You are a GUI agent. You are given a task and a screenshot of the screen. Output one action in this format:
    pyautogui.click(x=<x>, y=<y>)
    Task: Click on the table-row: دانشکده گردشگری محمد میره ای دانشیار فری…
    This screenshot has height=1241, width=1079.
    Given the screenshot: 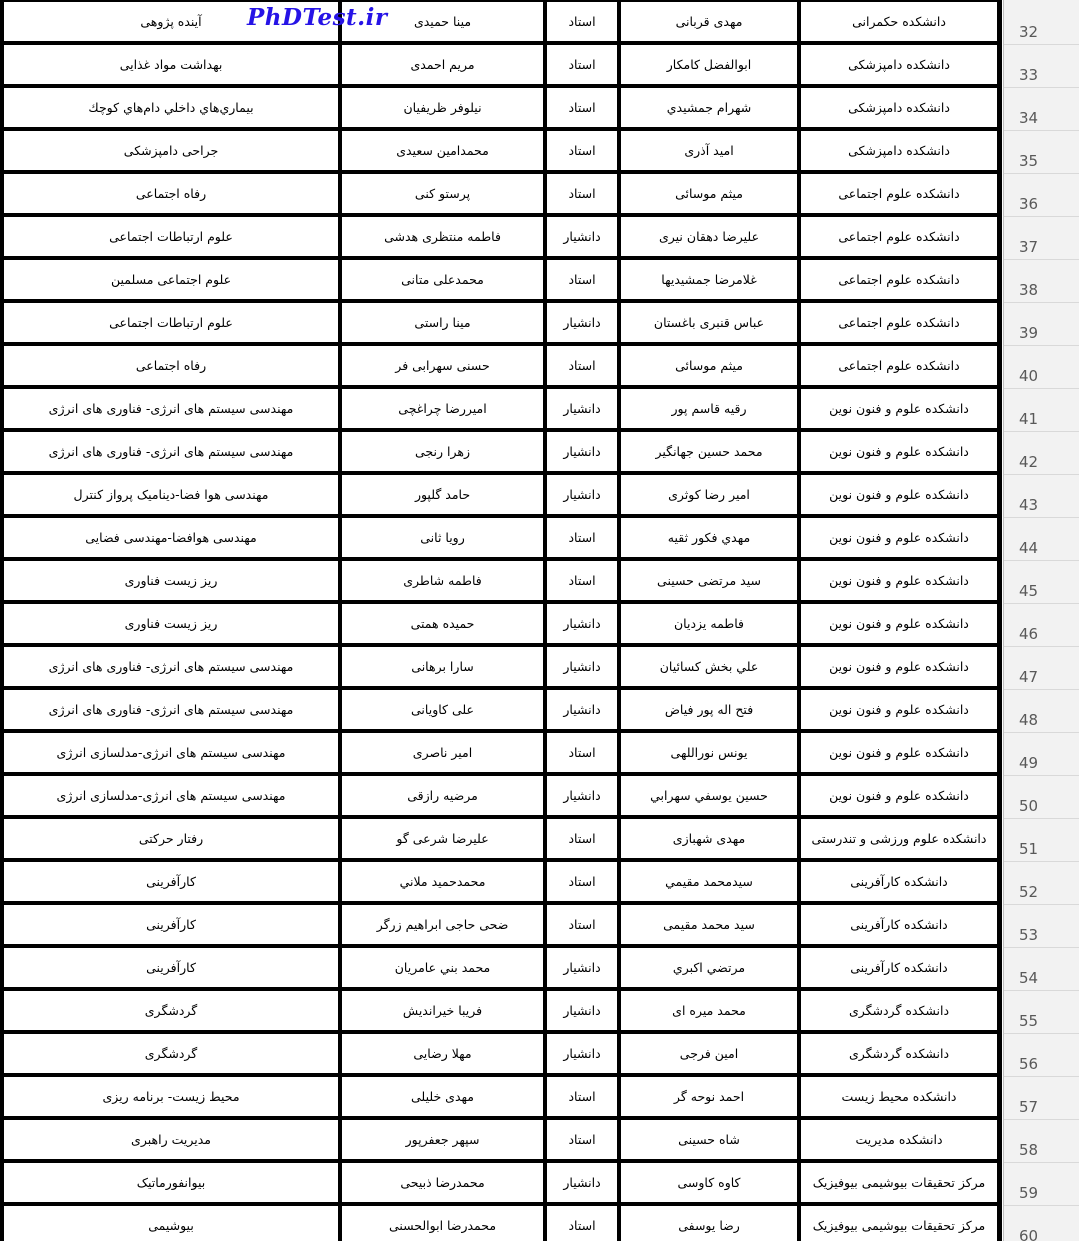 What is the action you would take?
    pyautogui.click(x=500, y=1012)
    